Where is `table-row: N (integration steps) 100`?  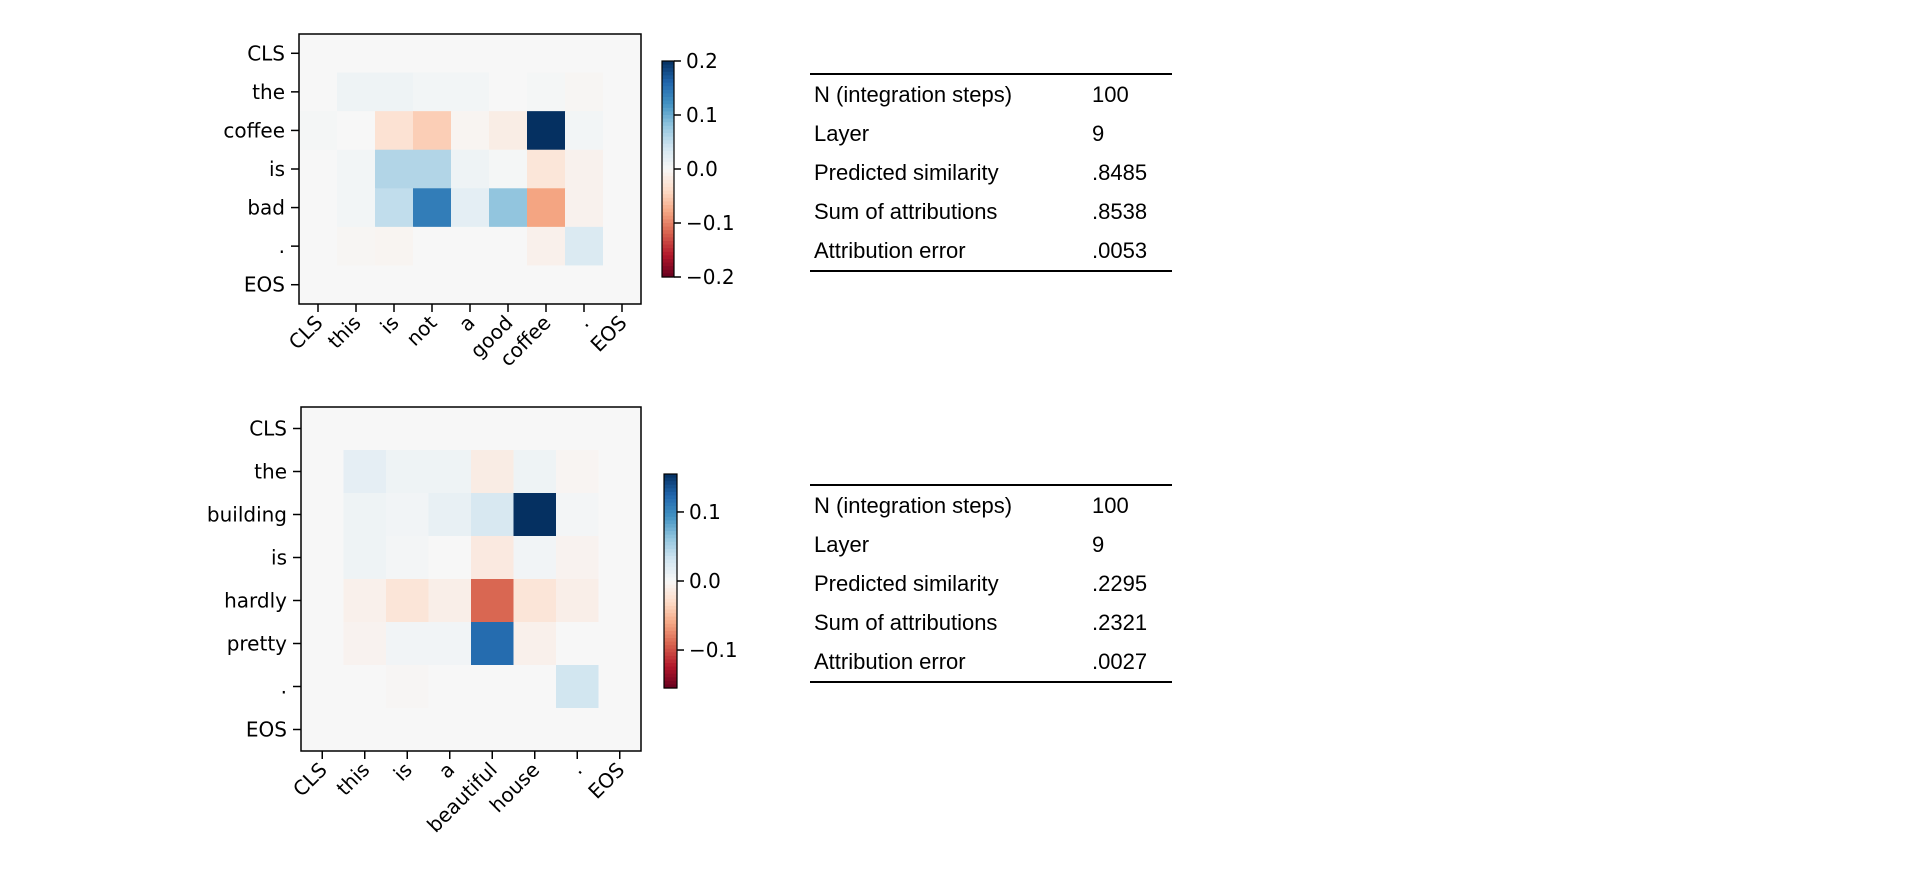
table-row: N (integration steps) 100 is located at coordinates (991, 94).